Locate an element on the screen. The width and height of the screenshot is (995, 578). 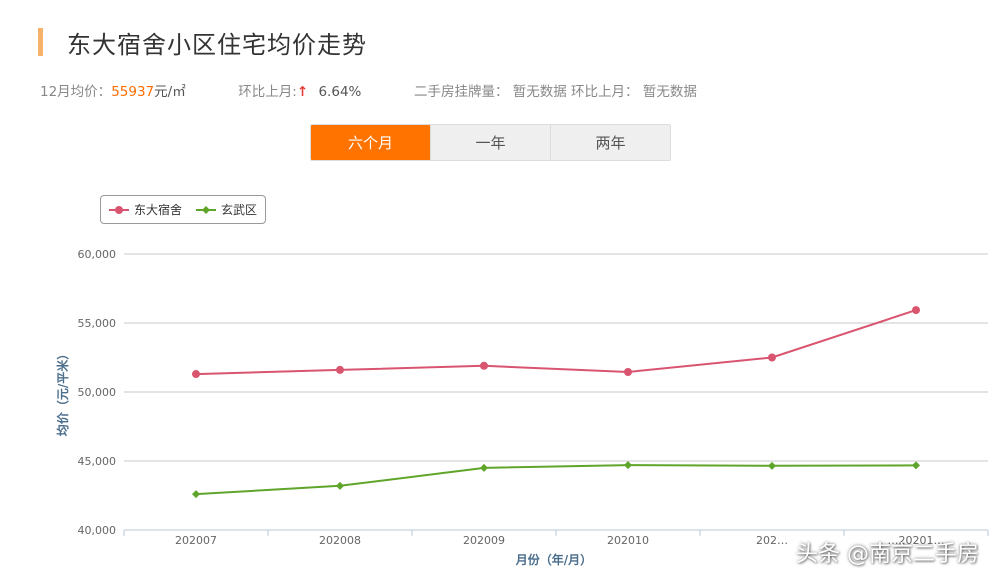
y-tick-label: 60,000 is located at coordinates (97, 254).